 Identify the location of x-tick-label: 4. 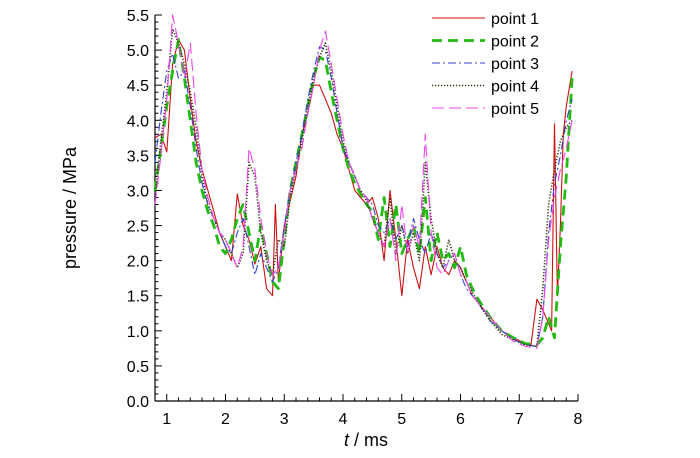
(343, 419).